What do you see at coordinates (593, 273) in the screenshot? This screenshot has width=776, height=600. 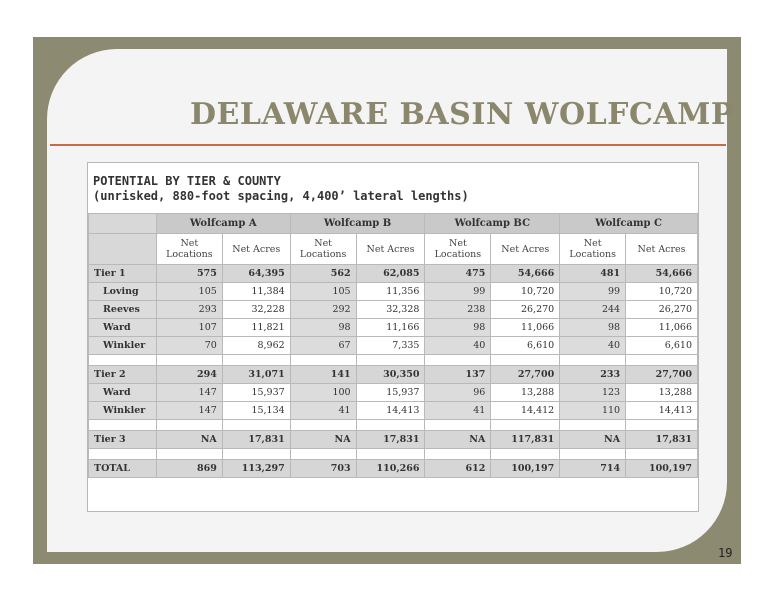 I see `net-locations-cell: 481` at bounding box center [593, 273].